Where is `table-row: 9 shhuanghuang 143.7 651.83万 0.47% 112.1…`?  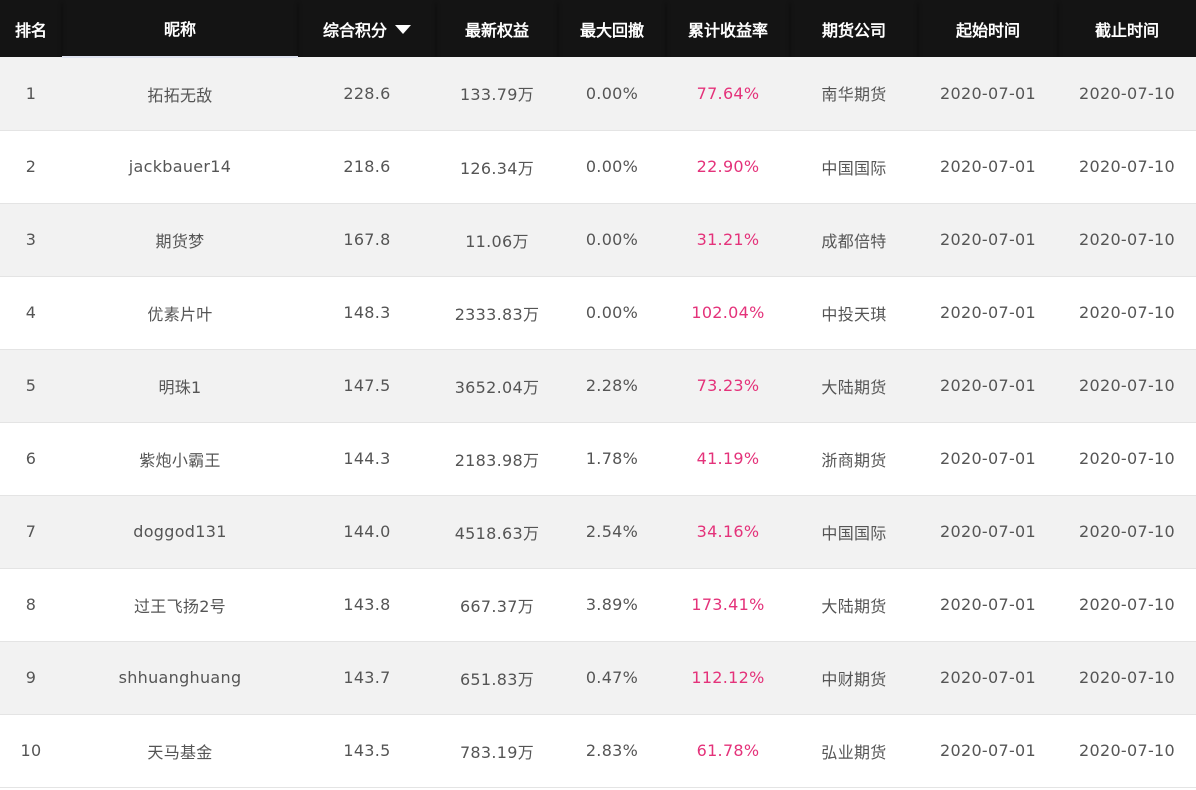
table-row: 9 shhuanghuang 143.7 651.83万 0.47% 112.1… is located at coordinates (598, 677).